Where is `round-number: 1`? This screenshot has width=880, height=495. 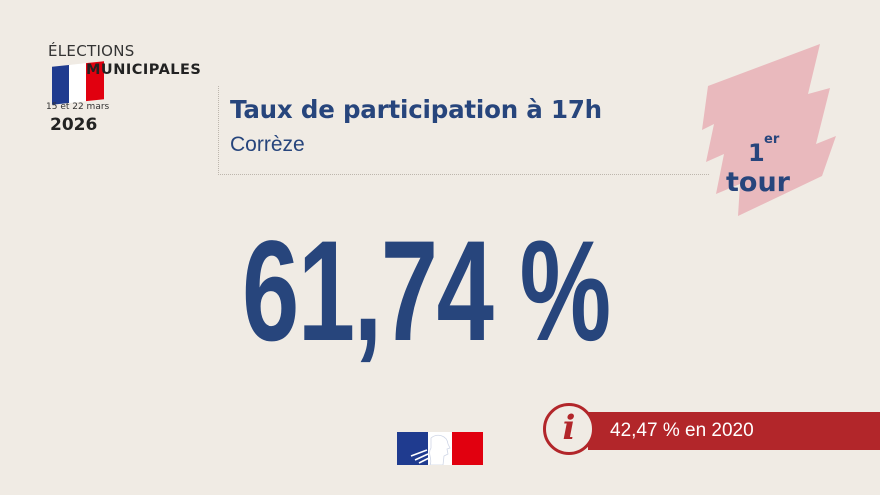
round-number: 1 is located at coordinates (756, 153).